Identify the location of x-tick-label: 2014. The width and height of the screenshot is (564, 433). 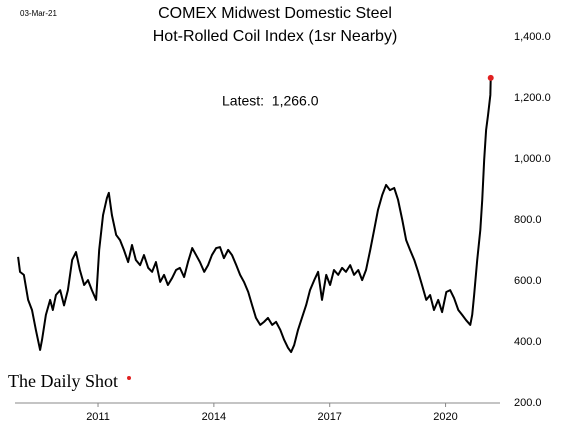
(214, 417).